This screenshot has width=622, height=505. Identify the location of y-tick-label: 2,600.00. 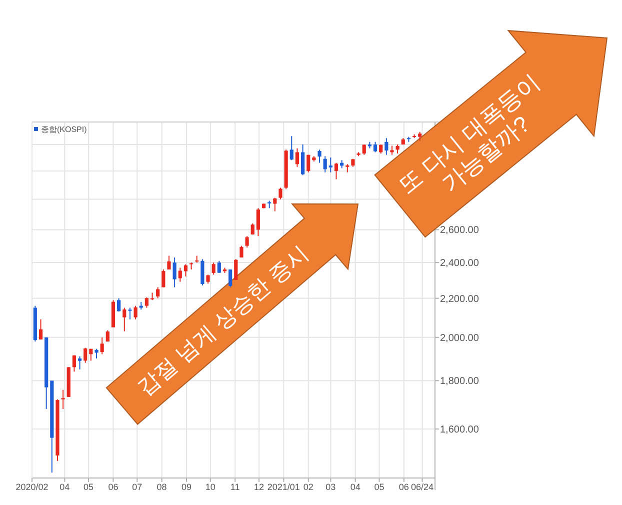
(460, 230).